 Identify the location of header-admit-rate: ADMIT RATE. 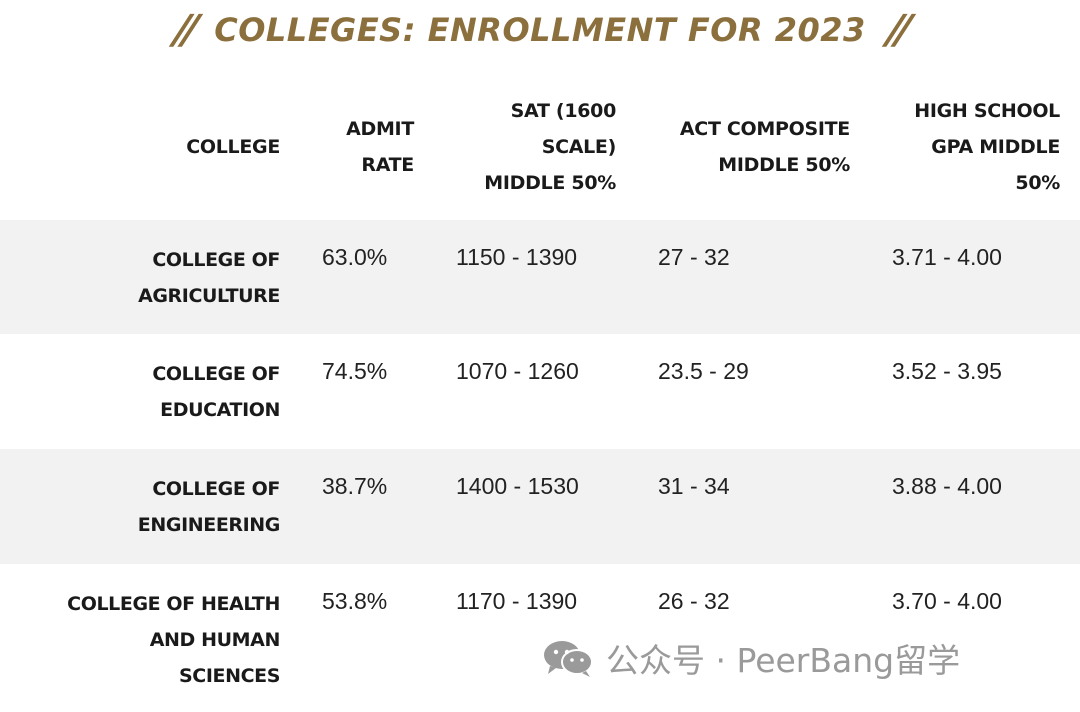
(357, 147).